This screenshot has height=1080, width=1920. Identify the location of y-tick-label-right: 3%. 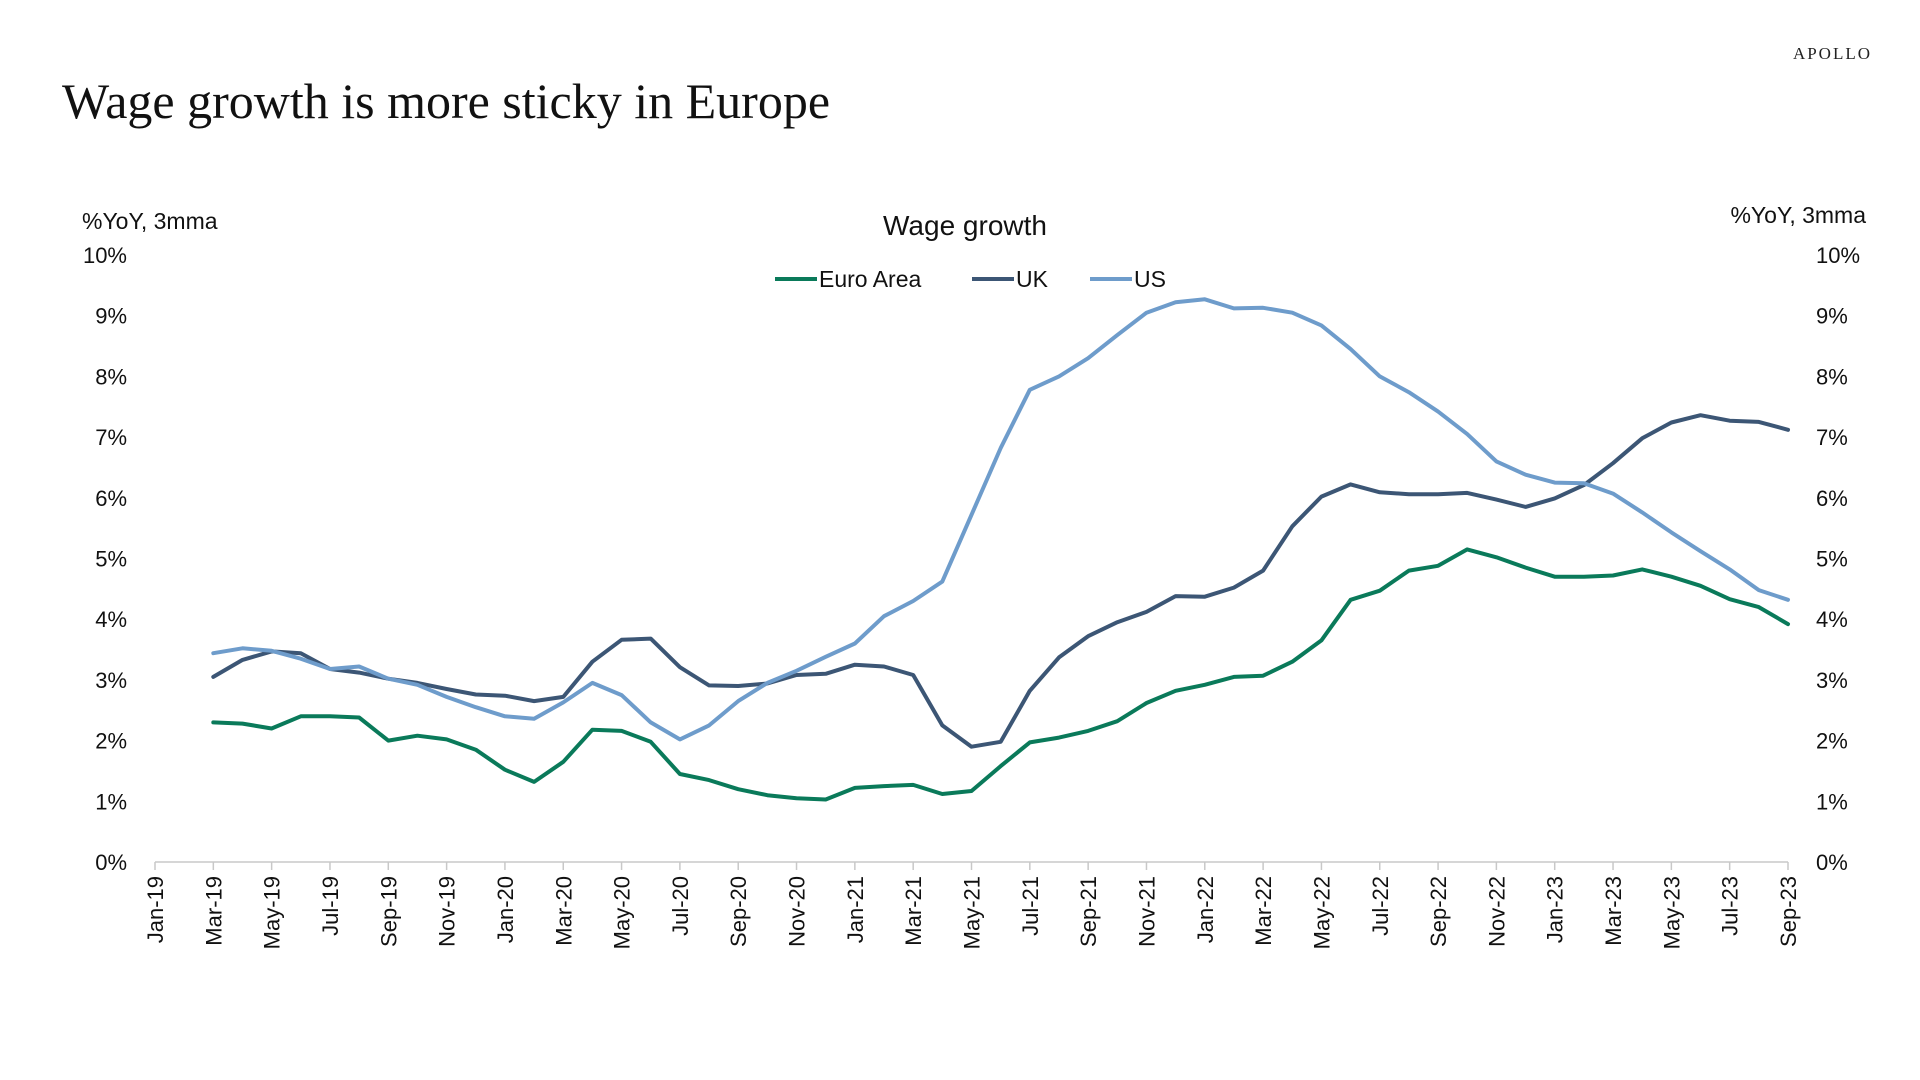
(1832, 680).